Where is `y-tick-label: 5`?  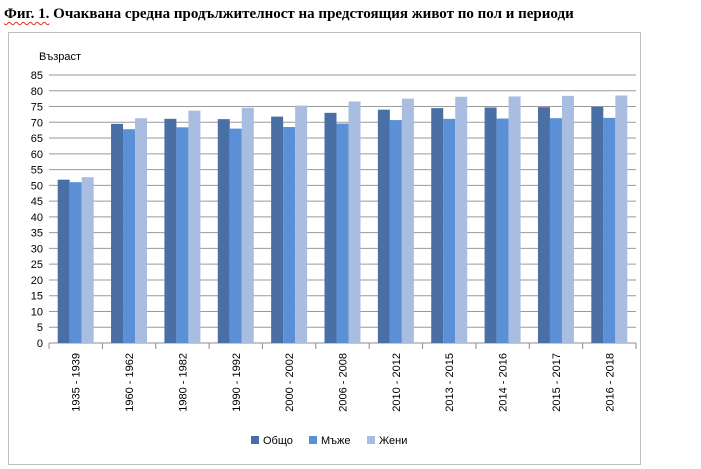
y-tick-label: 5 is located at coordinates (40, 328).